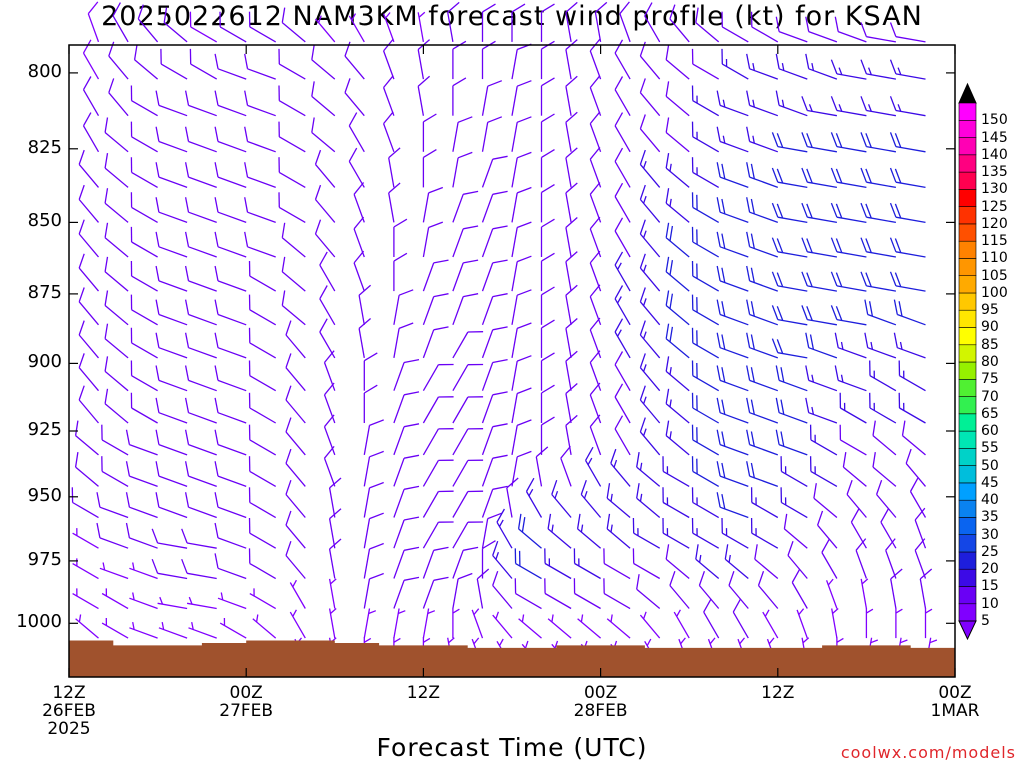 Image resolution: width=1024 pixels, height=768 pixels. What do you see at coordinates (990, 551) in the screenshot?
I see `colorbar-label: 25` at bounding box center [990, 551].